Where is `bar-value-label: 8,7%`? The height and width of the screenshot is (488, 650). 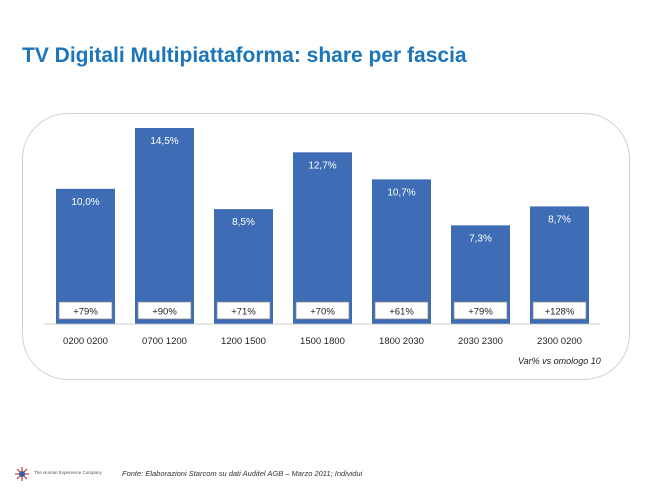 bar-value-label: 8,7% is located at coordinates (559, 219).